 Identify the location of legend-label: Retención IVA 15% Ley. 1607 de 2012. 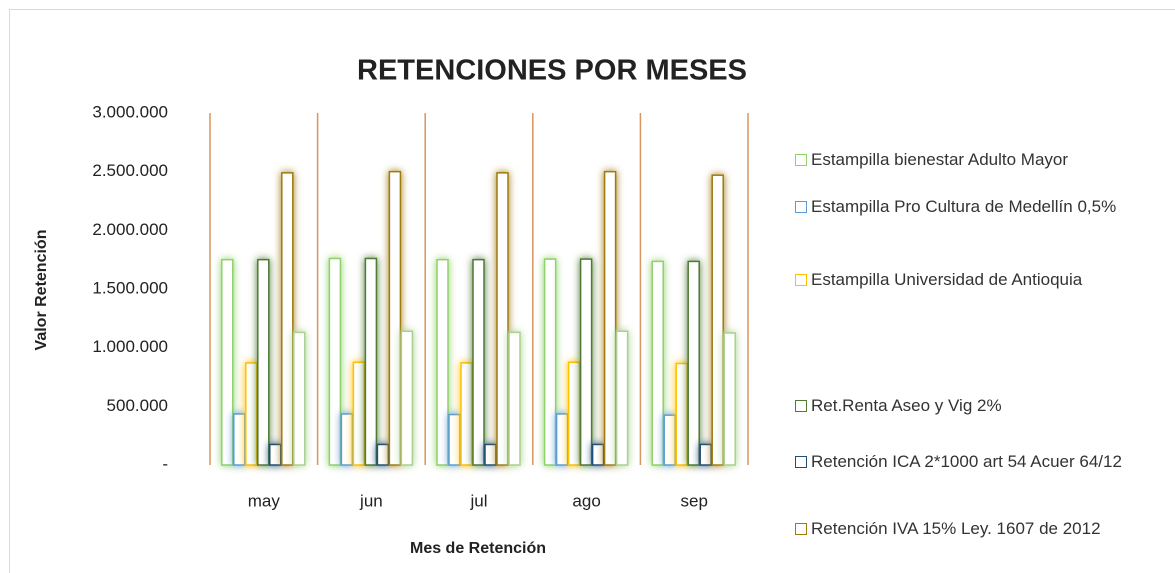
(956, 528).